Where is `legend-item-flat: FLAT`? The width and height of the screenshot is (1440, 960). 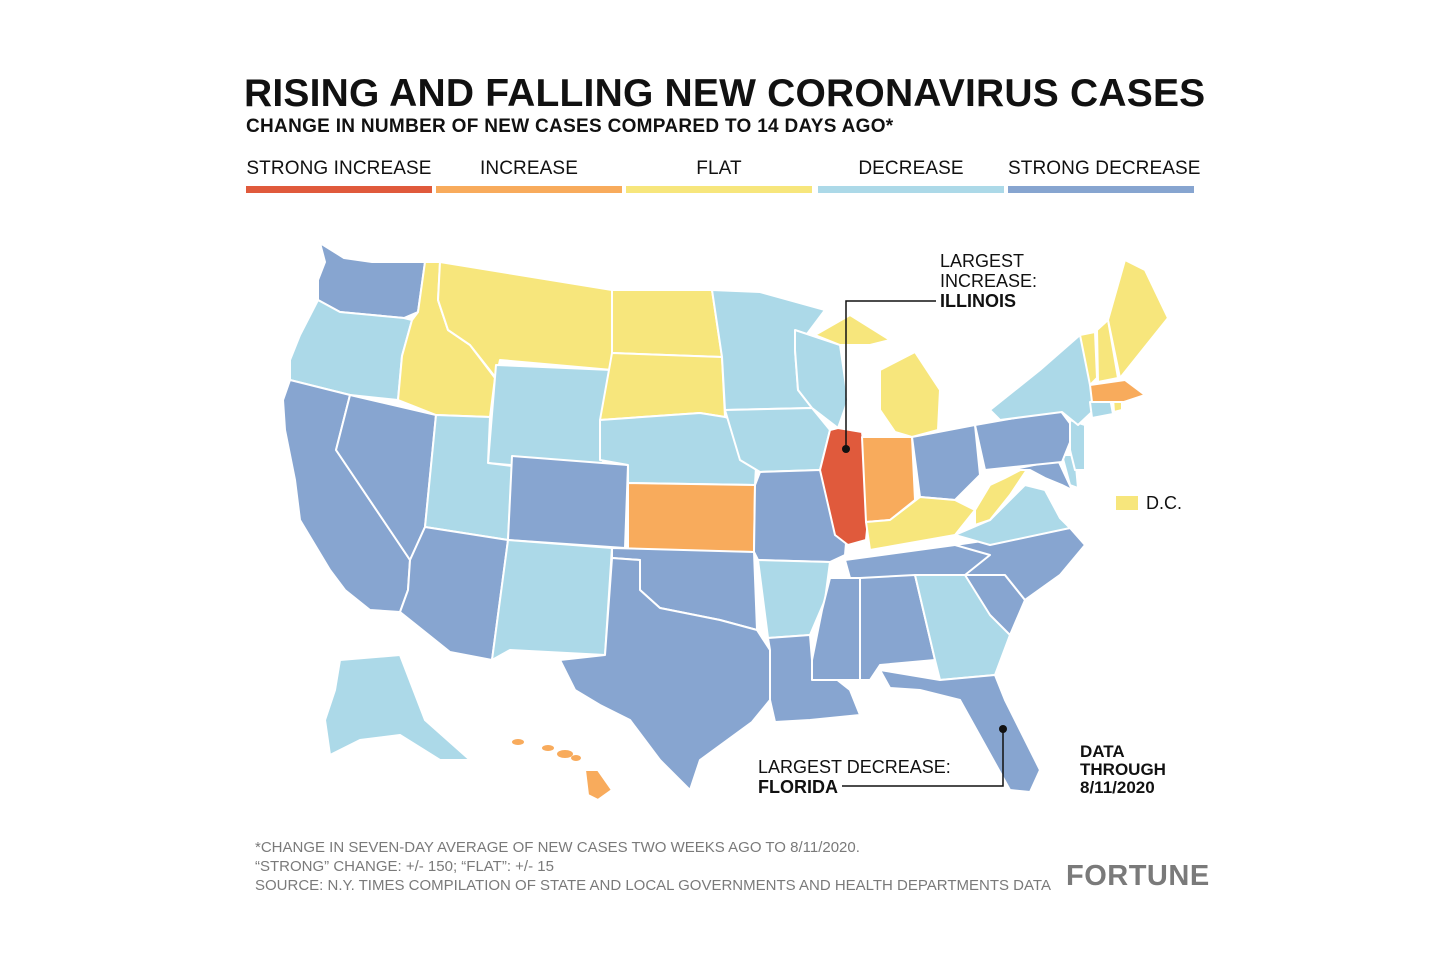 legend-item-flat: FLAT is located at coordinates (719, 176).